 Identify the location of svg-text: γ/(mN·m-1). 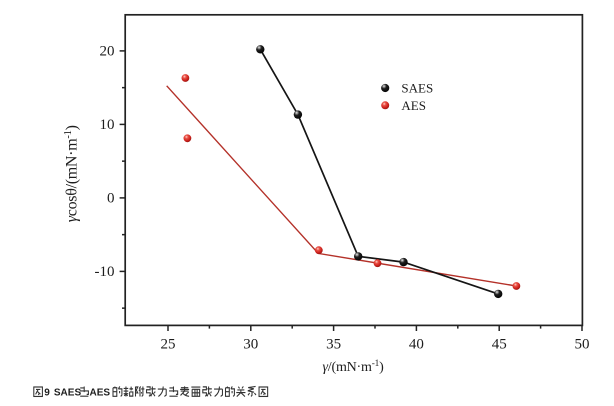
(353, 367).